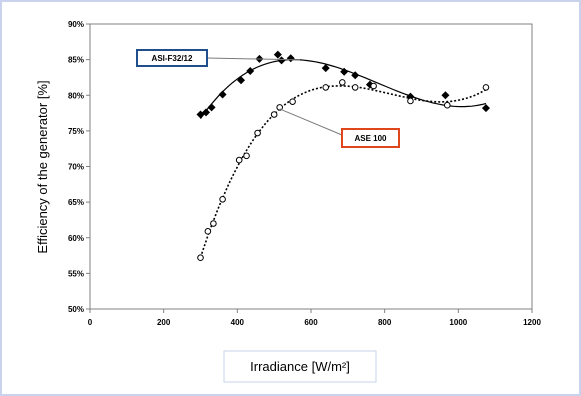  Describe the element at coordinates (311, 122) in the screenshot. I see `ase-callout-leader` at that location.